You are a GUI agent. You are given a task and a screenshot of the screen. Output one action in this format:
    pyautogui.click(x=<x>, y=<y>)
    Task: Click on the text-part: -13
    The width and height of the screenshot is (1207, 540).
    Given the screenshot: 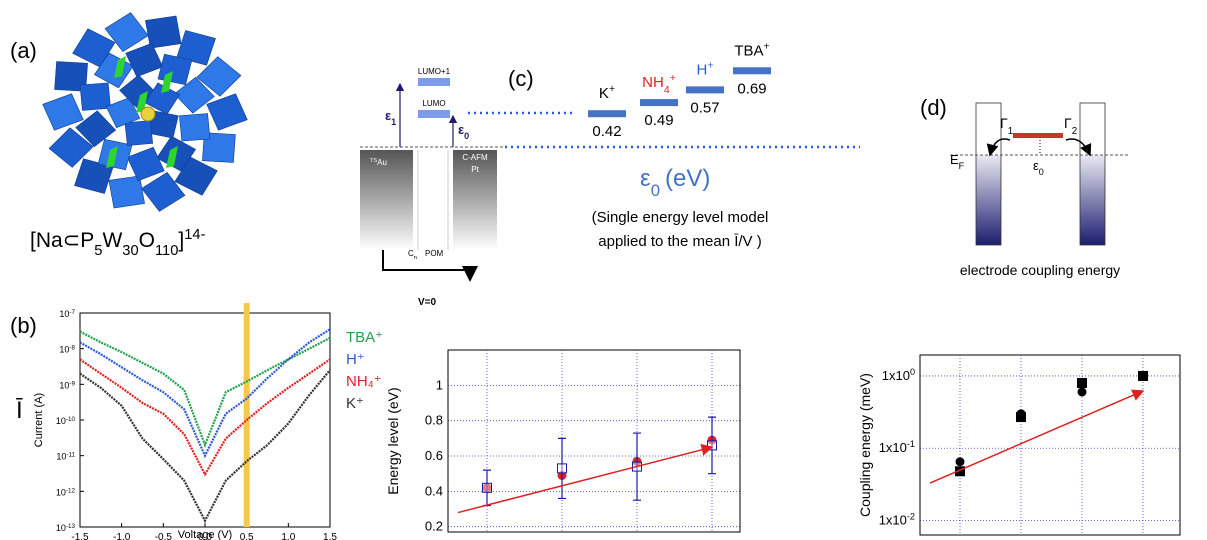 What is the action you would take?
    pyautogui.click(x=71, y=526)
    